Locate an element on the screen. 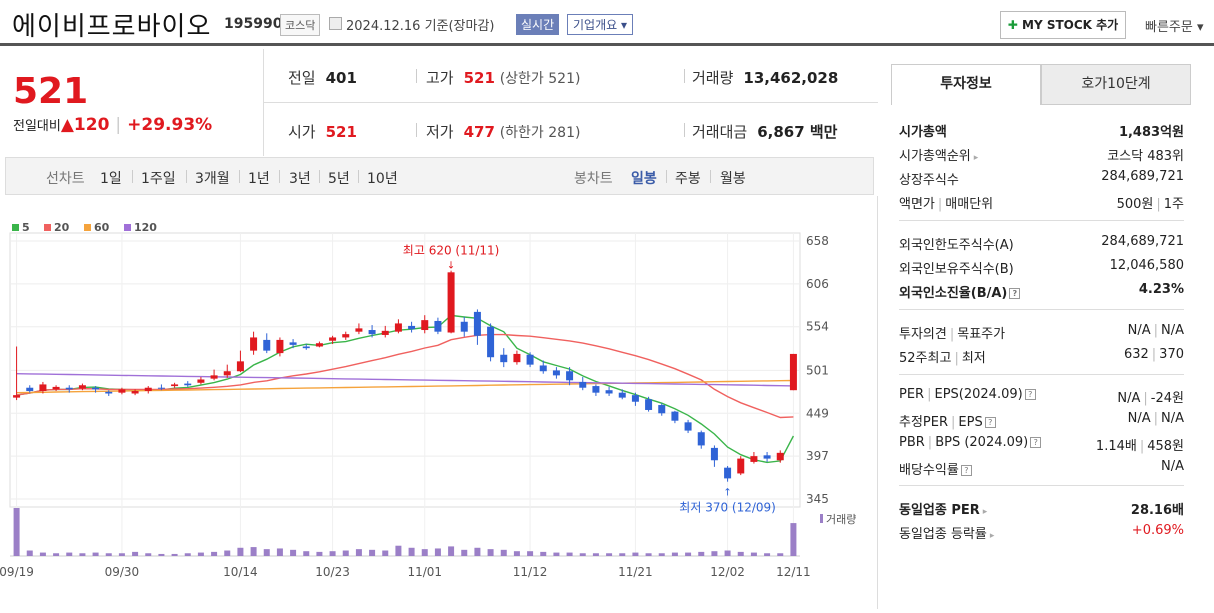  period-10y: 10년 is located at coordinates (382, 179).